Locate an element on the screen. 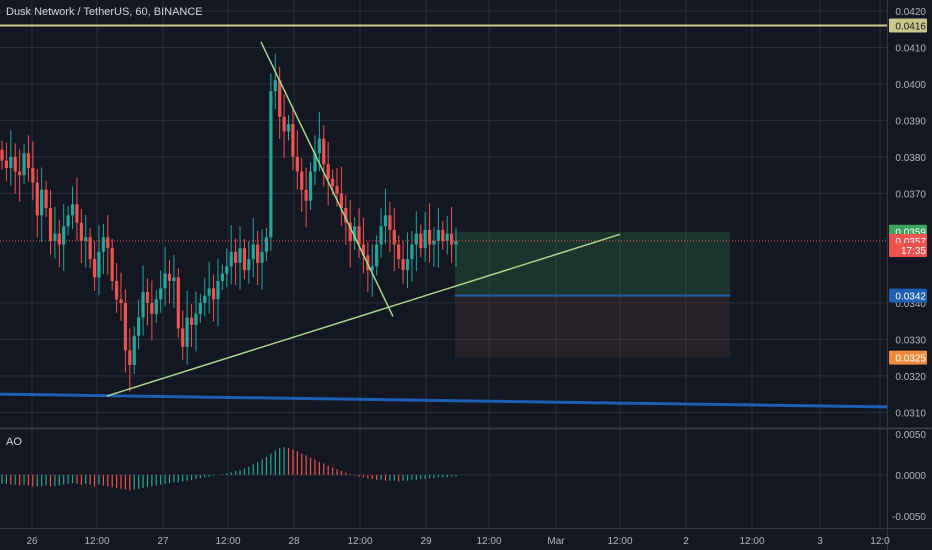 This screenshot has width=932, height=550. ao-indicator-label: AO is located at coordinates (14, 442).